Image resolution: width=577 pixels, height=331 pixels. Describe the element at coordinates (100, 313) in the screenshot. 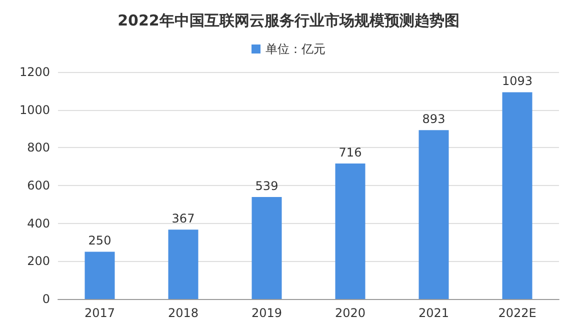

I see `x-tick-label: 2017` at that location.